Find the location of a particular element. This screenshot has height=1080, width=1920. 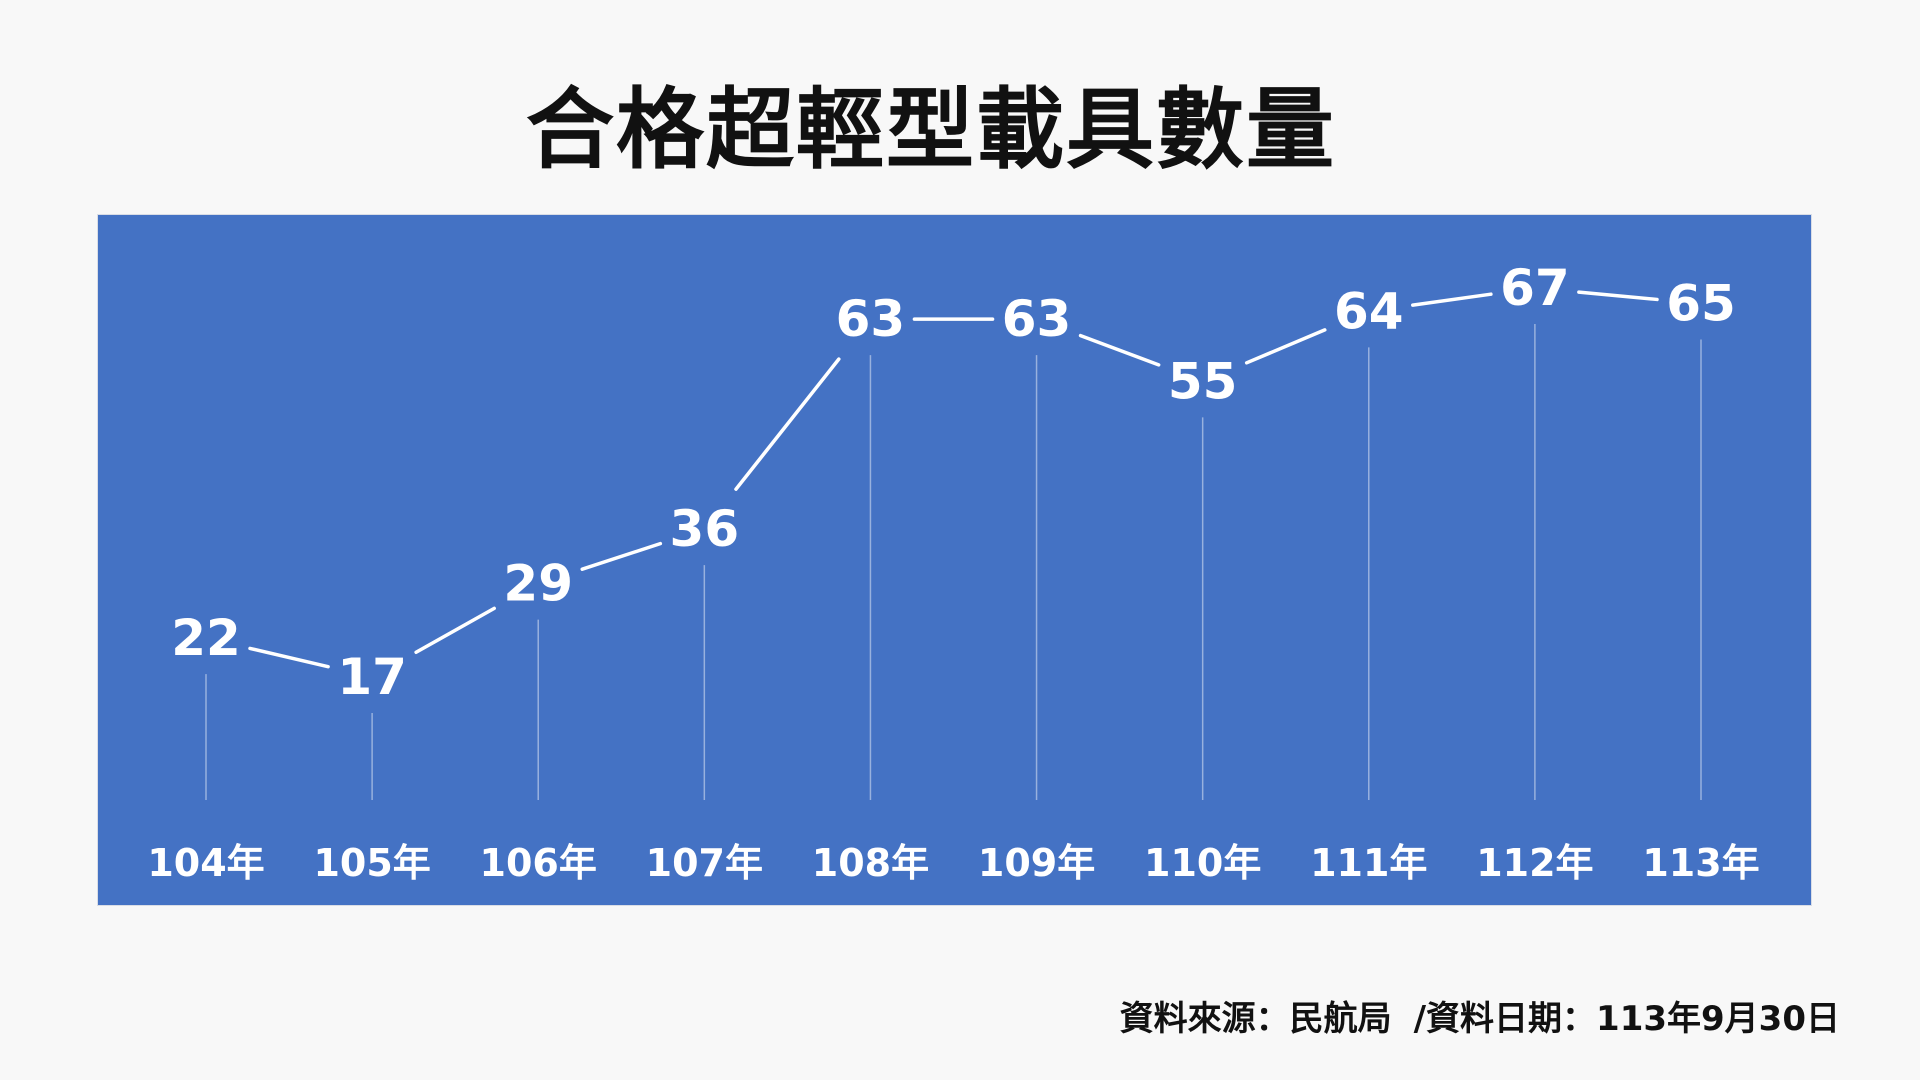

data-label-2: 29 is located at coordinates (538, 584).